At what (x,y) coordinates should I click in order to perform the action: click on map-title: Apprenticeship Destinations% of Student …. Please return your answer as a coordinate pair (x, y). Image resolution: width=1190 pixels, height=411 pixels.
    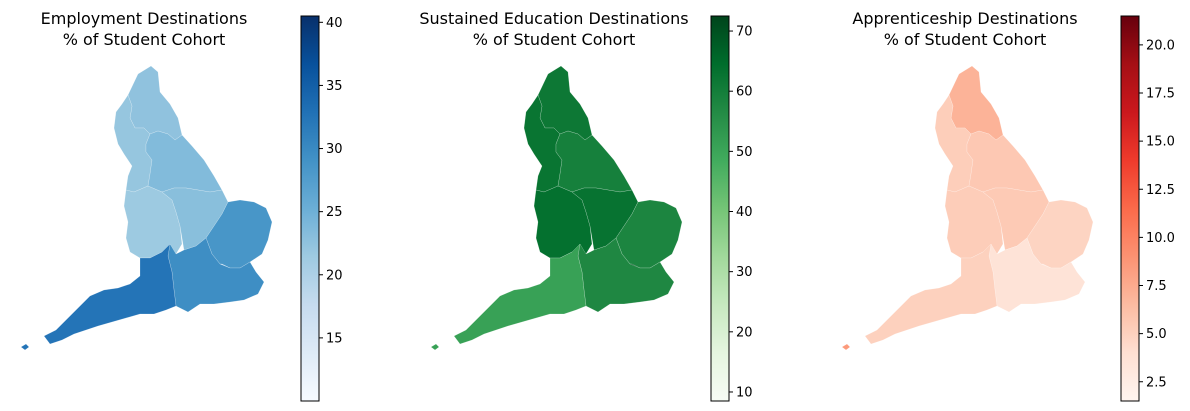
    Looking at the image, I should click on (964, 29).